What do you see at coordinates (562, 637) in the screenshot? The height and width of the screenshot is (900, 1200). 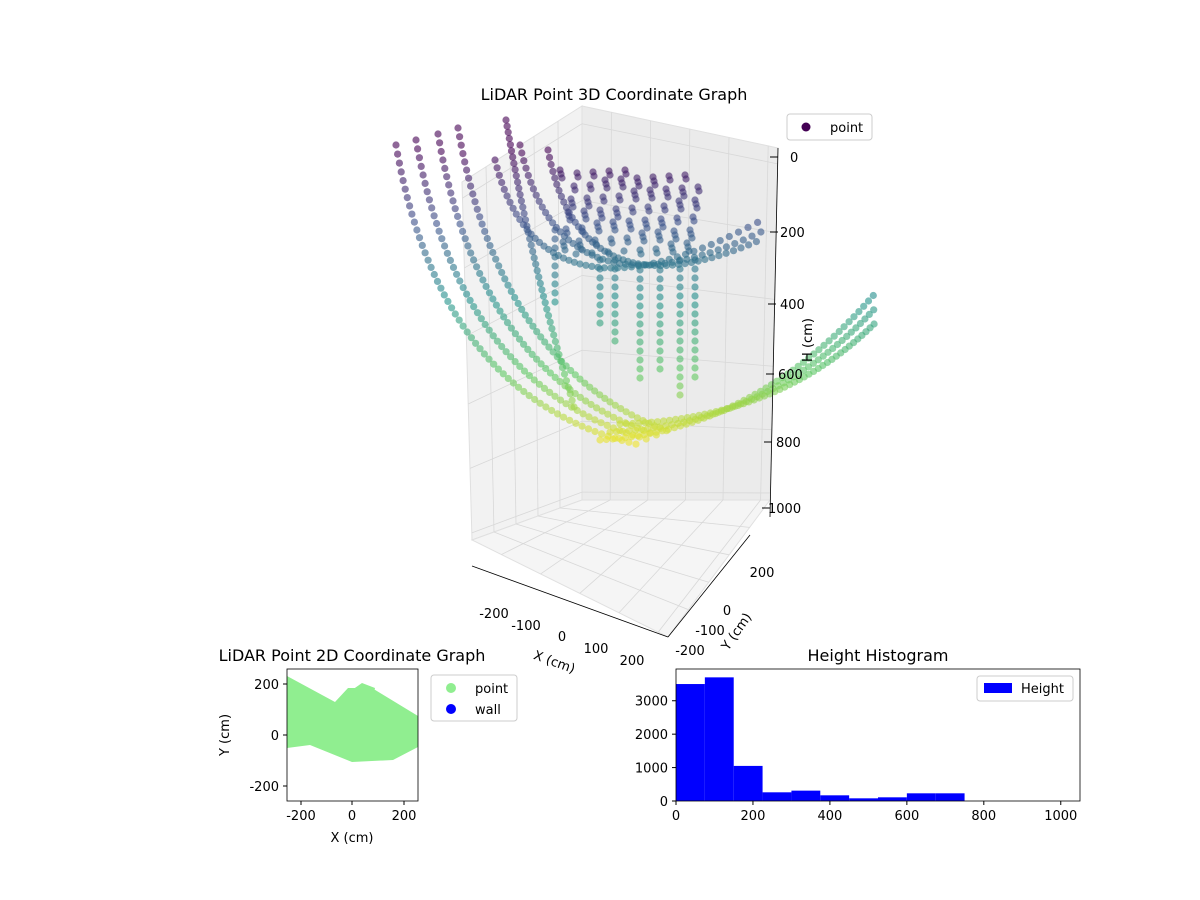 I see `x-tick-label: 0` at bounding box center [562, 637].